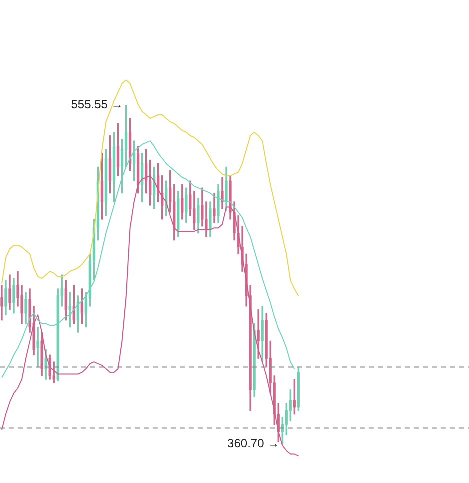  What do you see at coordinates (254, 443) in the screenshot?
I see `annotation: 360.70 →` at bounding box center [254, 443].